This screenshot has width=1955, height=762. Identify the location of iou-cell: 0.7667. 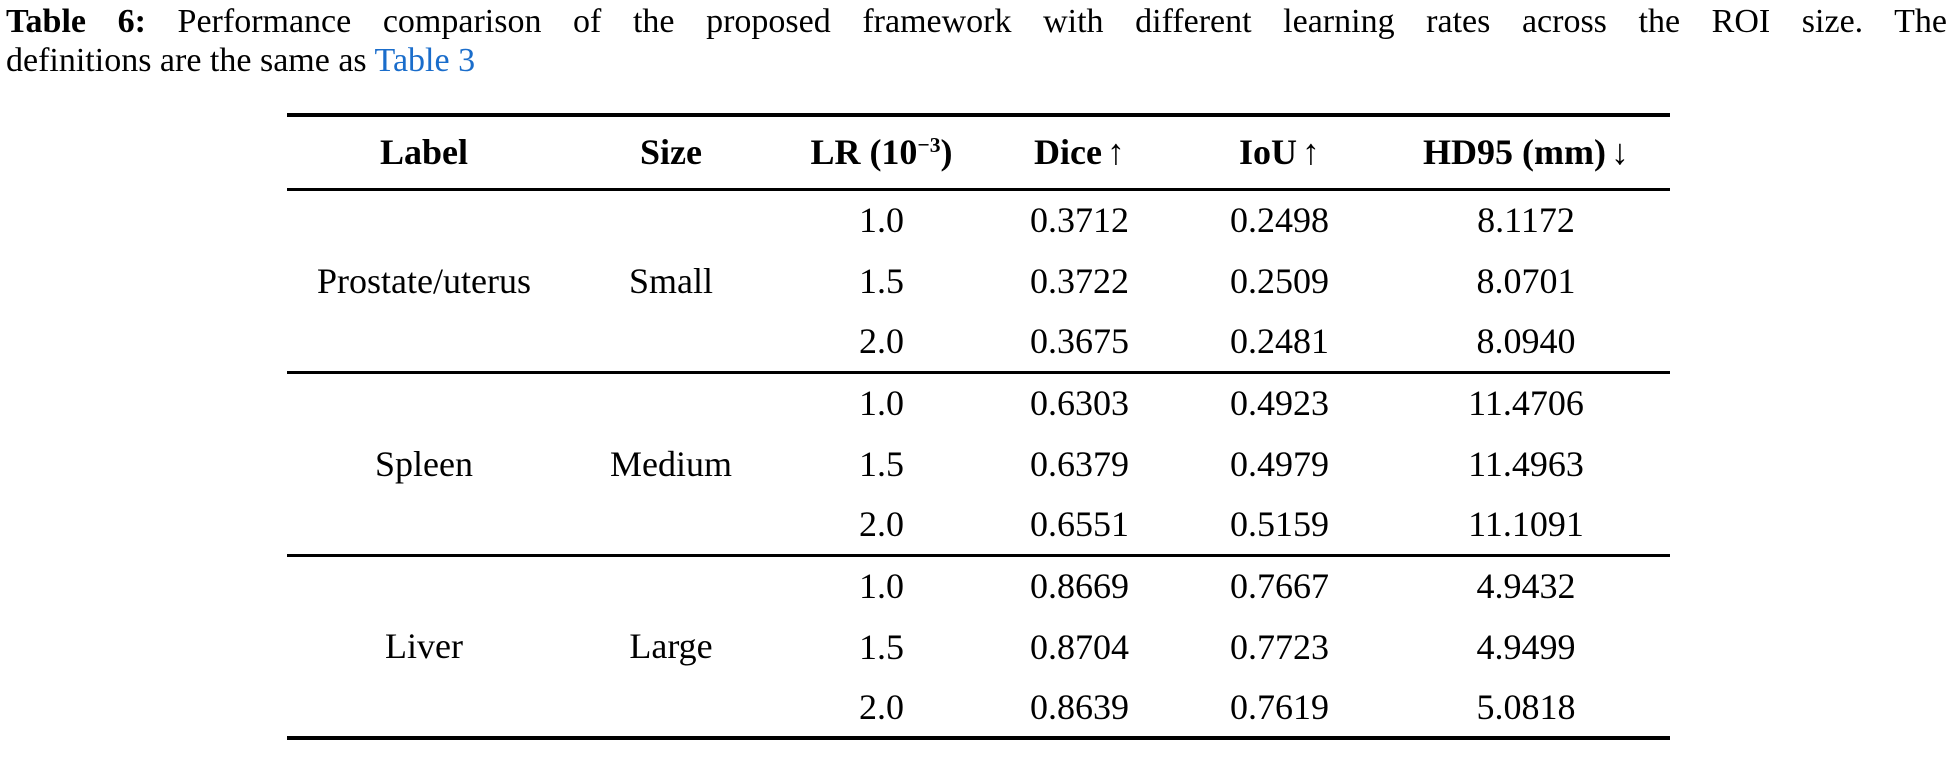
(1279, 586).